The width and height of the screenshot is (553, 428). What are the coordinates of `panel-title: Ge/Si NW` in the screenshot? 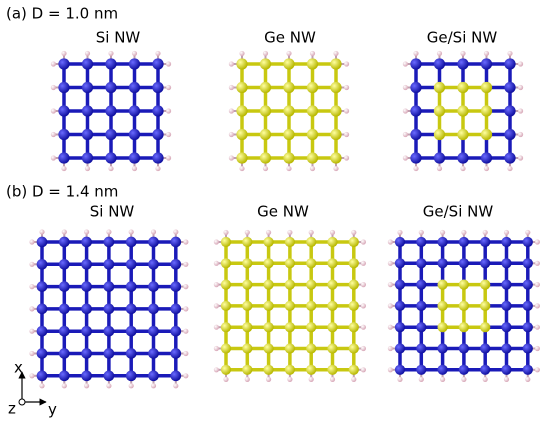 It's located at (462, 38).